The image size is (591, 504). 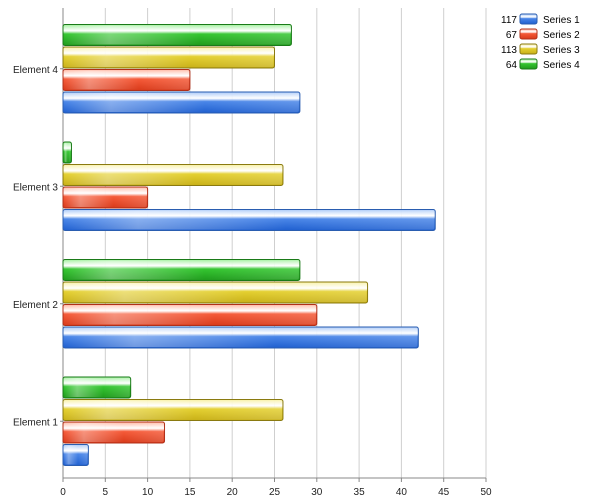 What do you see at coordinates (35, 187) in the screenshot?
I see `category-label: Element 3` at bounding box center [35, 187].